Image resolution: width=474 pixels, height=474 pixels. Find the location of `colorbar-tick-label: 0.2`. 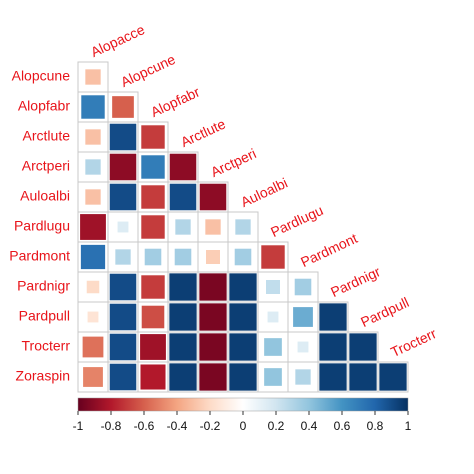

colorbar-tick-label: 0.2 is located at coordinates (276, 426).